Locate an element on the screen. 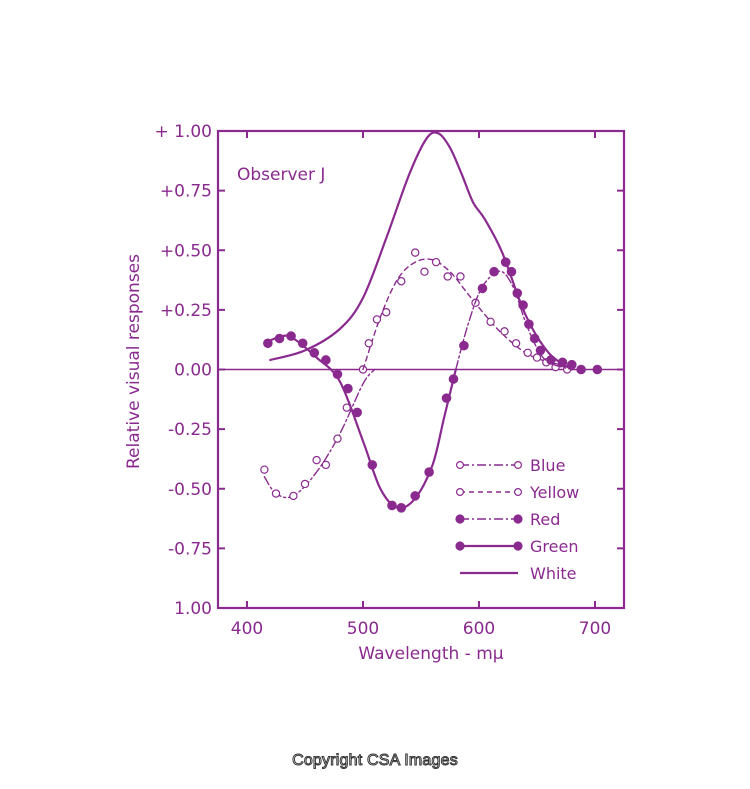 This screenshot has width=750, height=789. x-tick-label: 700 is located at coordinates (595, 629).